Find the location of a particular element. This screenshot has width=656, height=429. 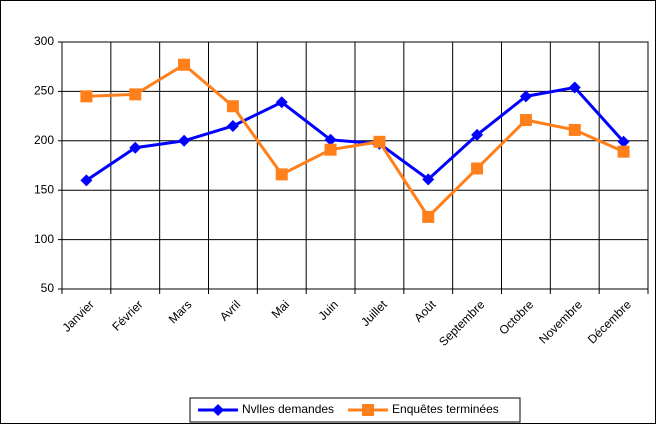

y-tick-label: 100 is located at coordinates (44, 239).